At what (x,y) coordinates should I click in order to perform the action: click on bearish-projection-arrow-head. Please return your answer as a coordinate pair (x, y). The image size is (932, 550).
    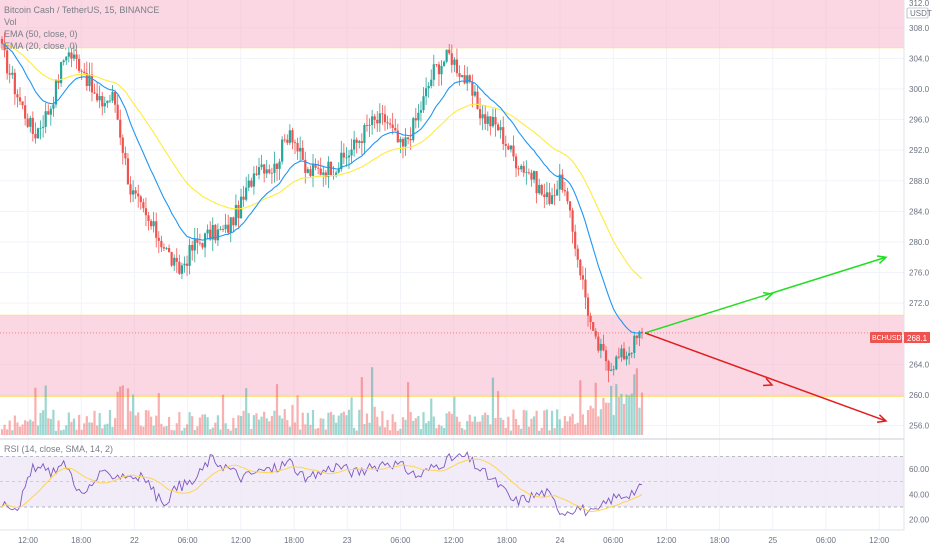
    Looking at the image, I should click on (882, 418).